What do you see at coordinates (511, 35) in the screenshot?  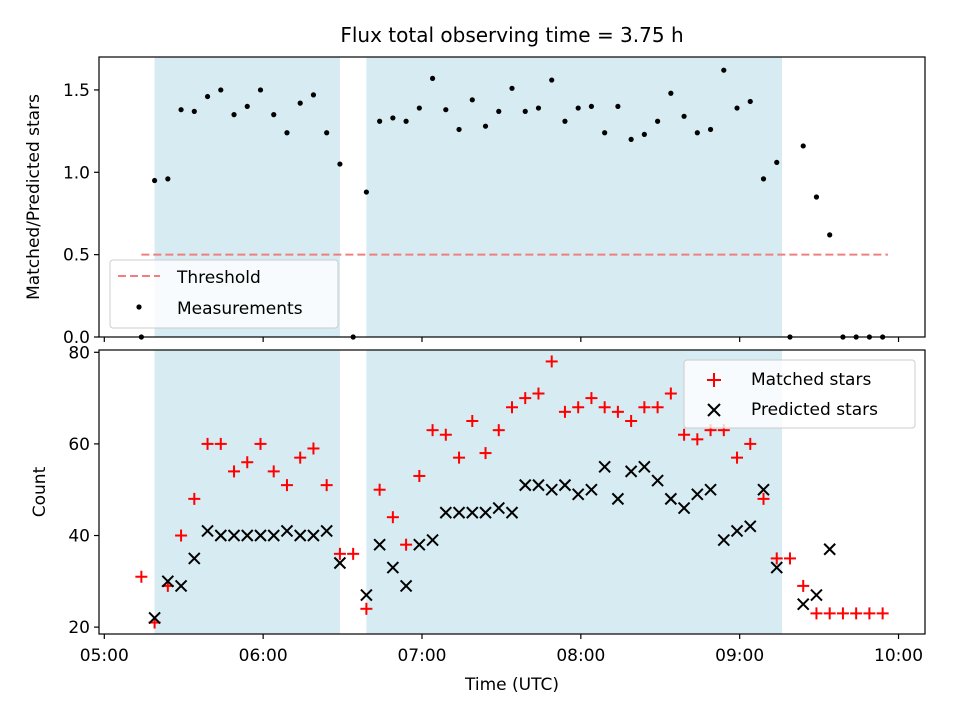 I see `chart-title: Flux total observing time = 3.75 h` at bounding box center [511, 35].